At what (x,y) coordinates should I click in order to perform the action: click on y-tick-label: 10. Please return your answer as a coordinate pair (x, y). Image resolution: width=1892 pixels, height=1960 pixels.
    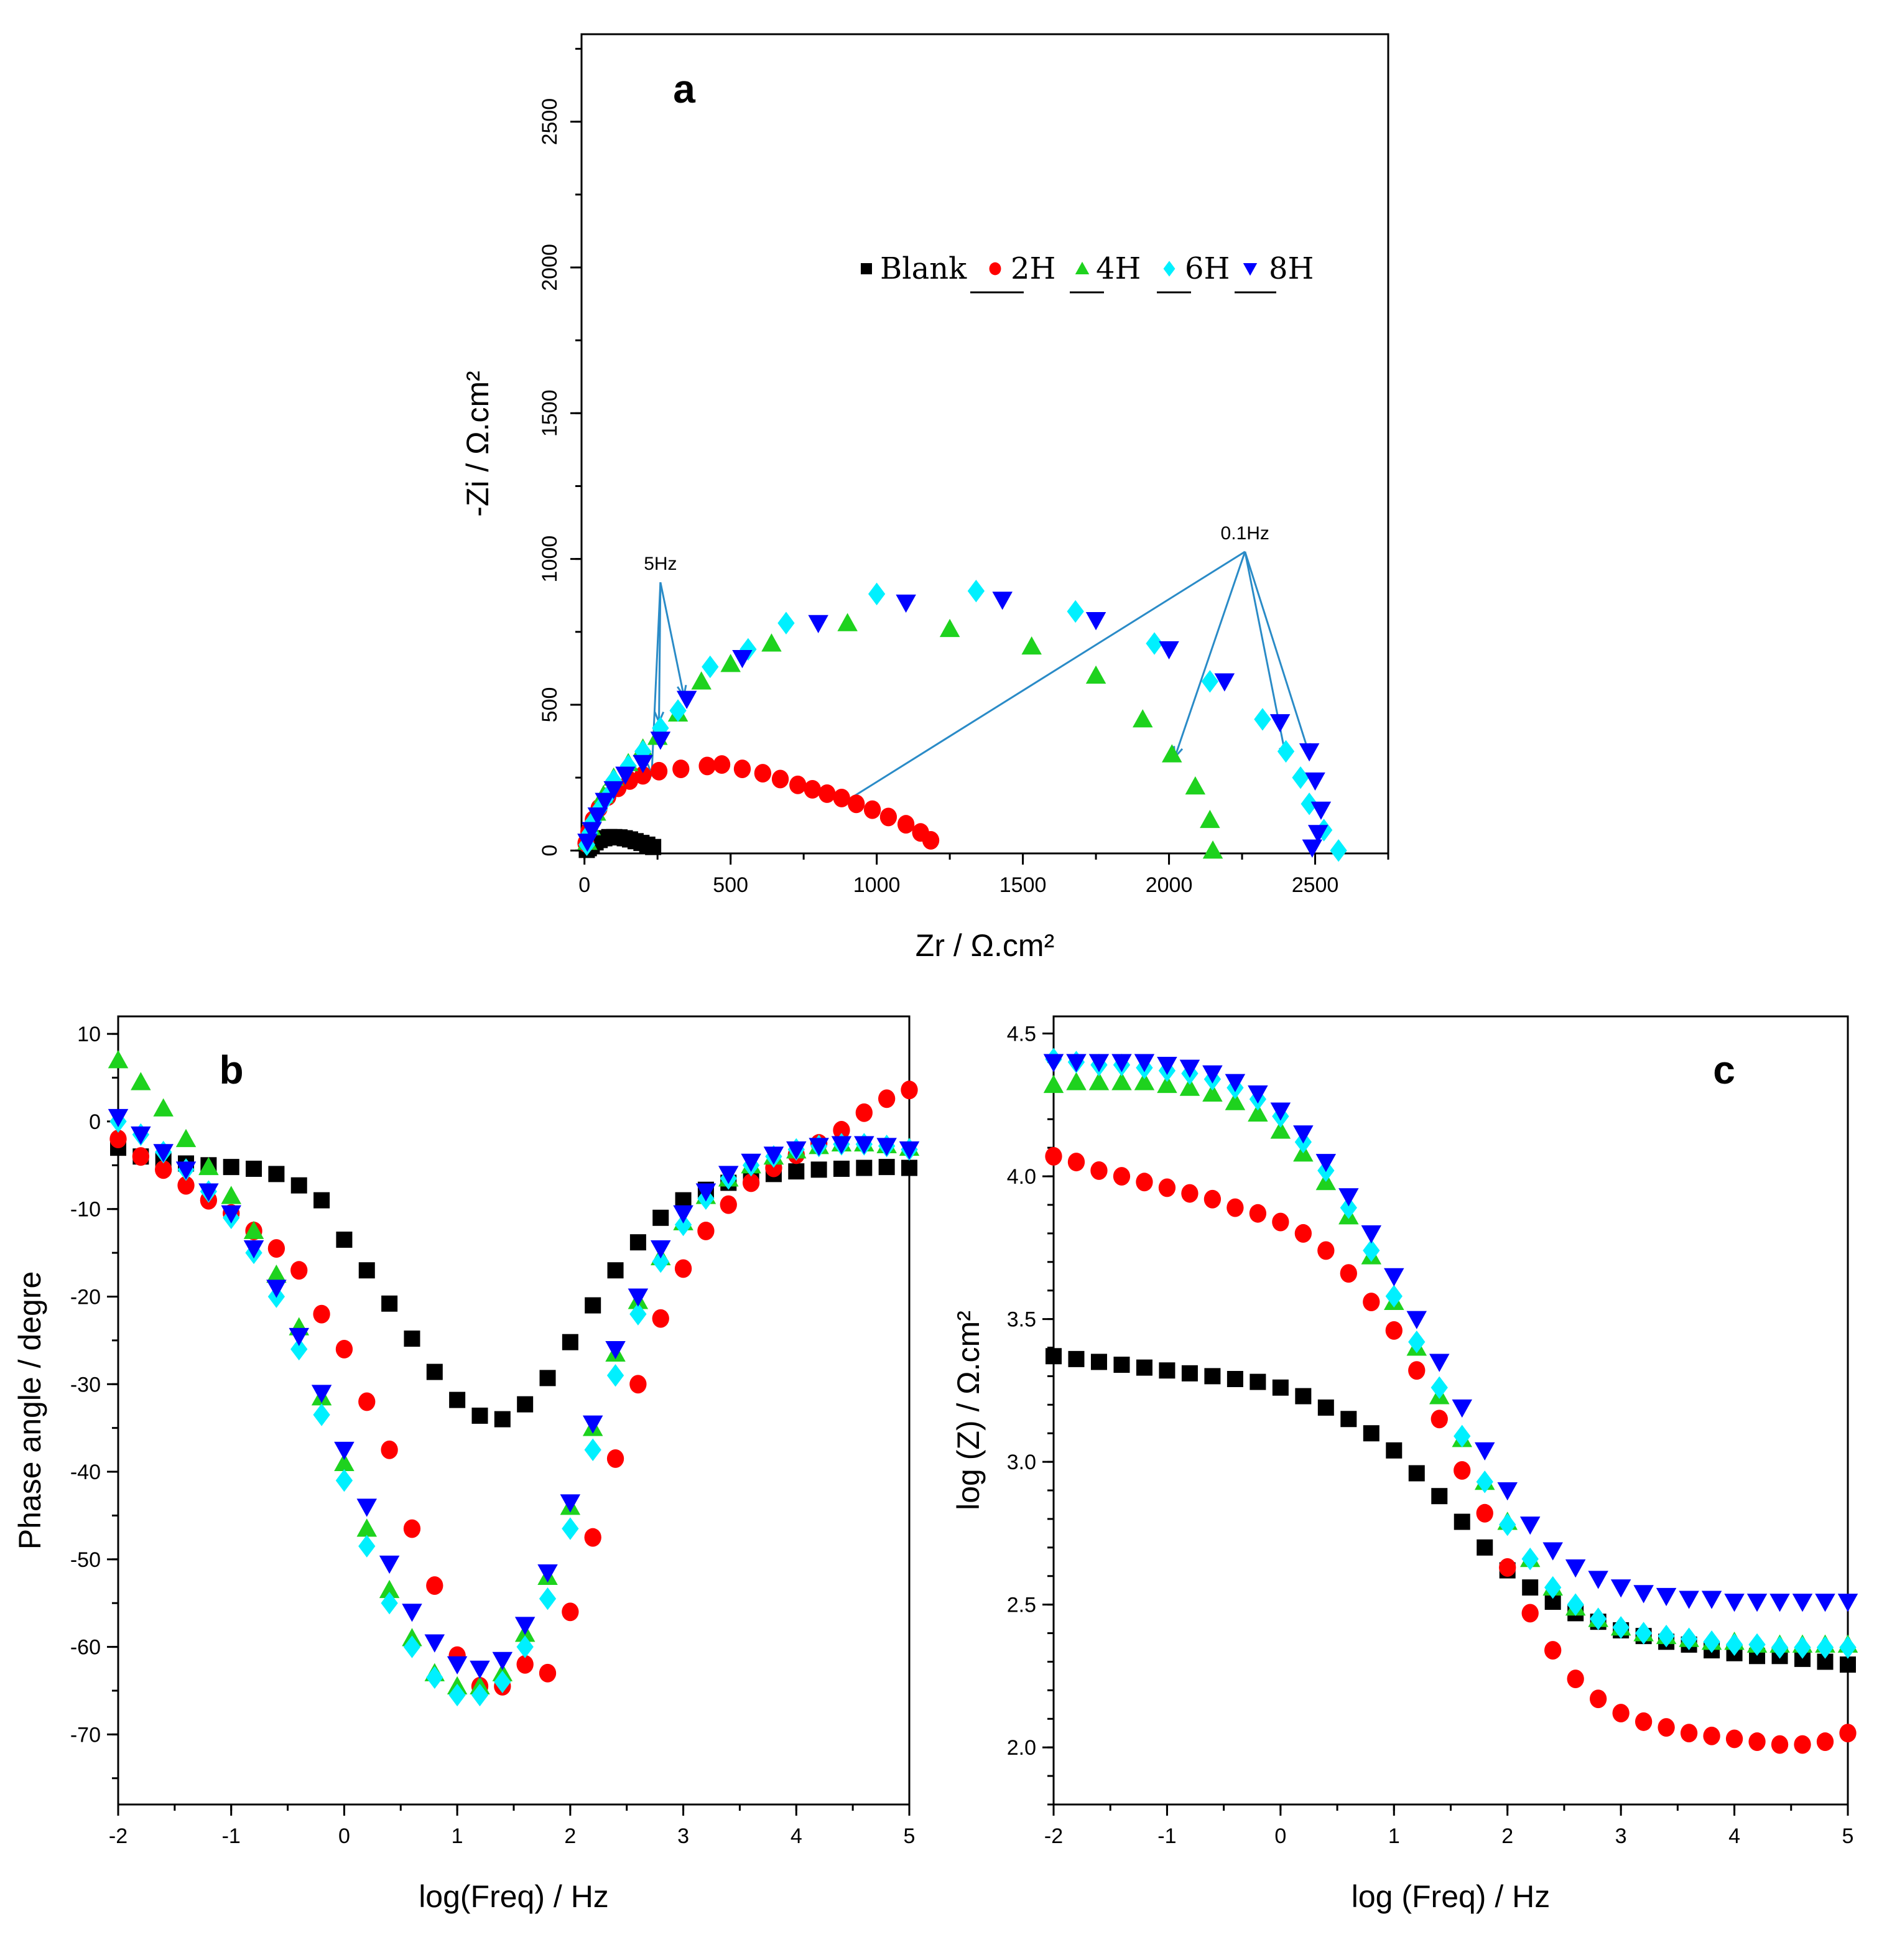
    Looking at the image, I should click on (89, 1034).